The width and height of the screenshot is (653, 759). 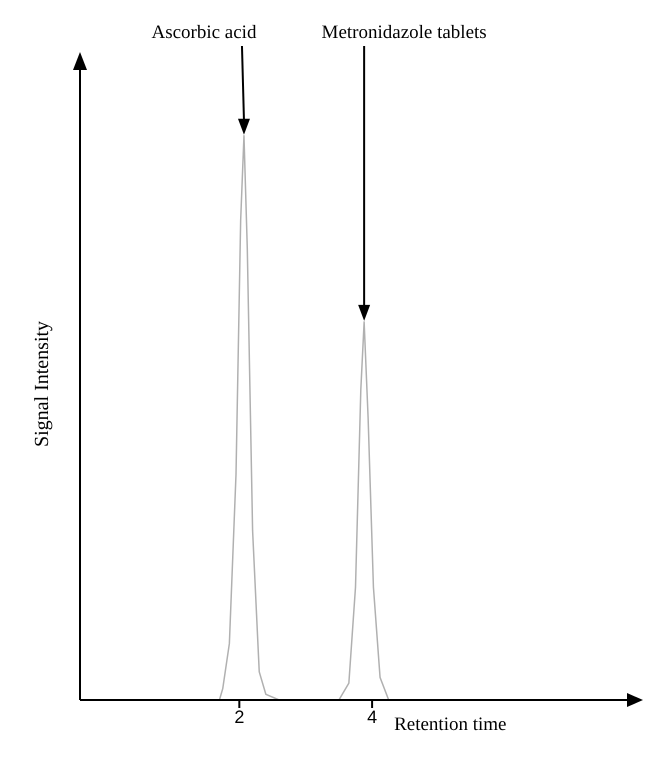 I want to click on y-axis-title: Signal Intensity, so click(x=42, y=384).